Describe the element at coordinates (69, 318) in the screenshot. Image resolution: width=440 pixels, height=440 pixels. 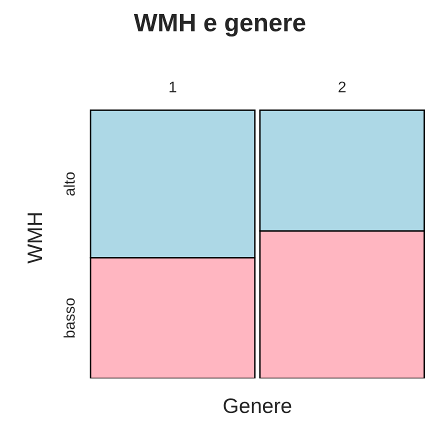
I see `text: basso` at that location.